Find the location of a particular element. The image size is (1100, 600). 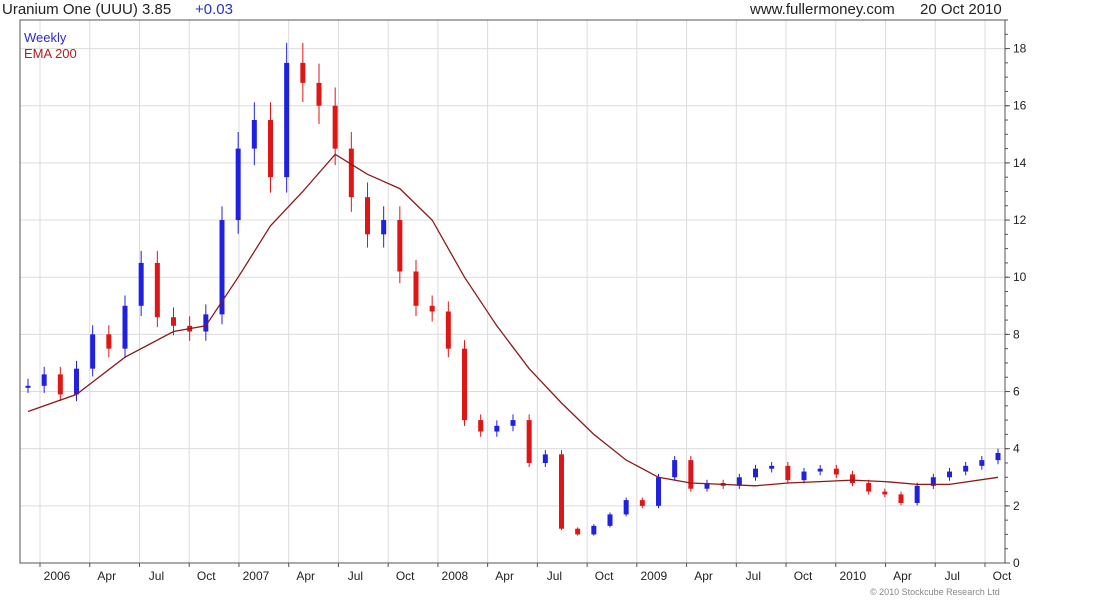

y-tick-label: 0 is located at coordinates (1016, 563).